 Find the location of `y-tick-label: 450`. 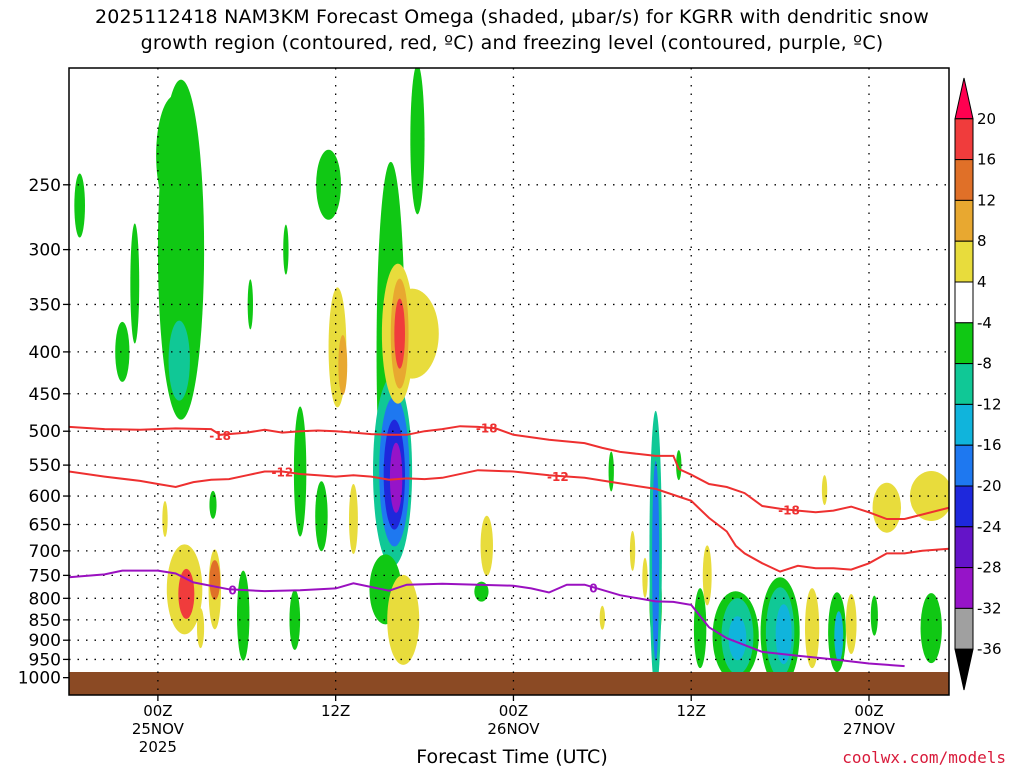

y-tick-label: 450 is located at coordinates (45, 395).